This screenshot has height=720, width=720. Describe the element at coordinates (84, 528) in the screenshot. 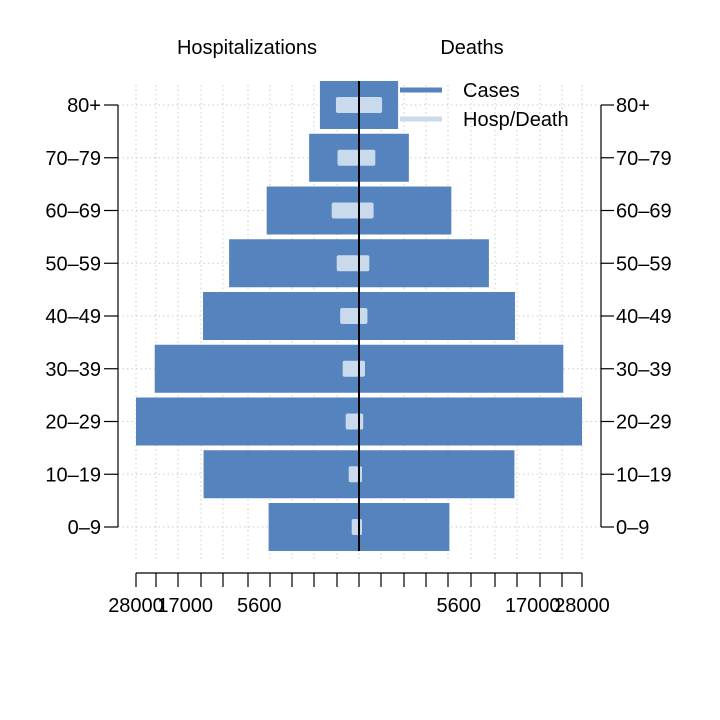

I see `left-category-label: 0–9` at that location.